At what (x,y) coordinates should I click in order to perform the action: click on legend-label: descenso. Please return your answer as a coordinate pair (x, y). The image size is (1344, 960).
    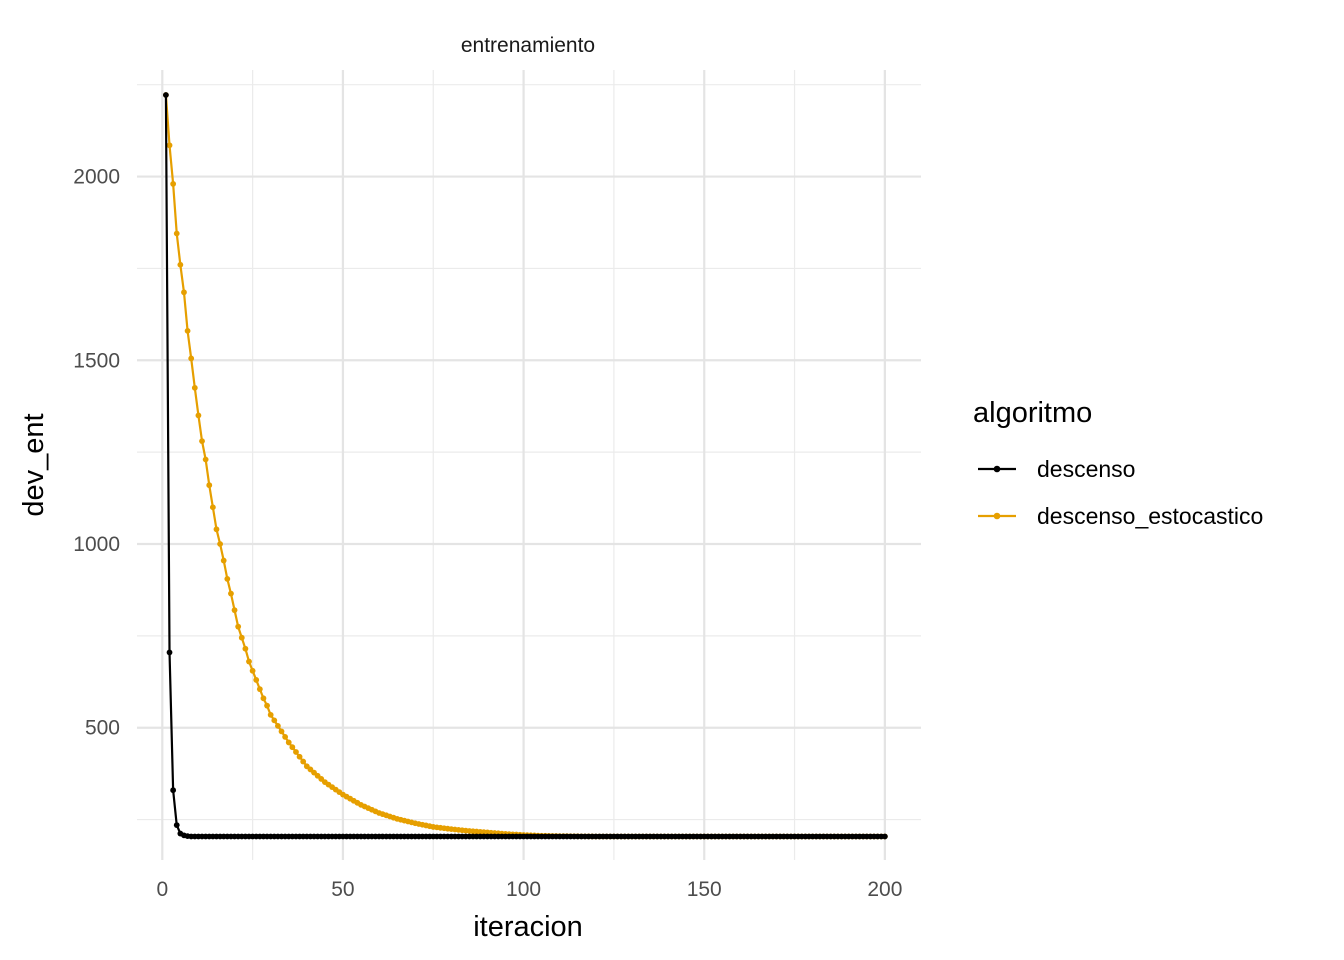
    Looking at the image, I should click on (1086, 469).